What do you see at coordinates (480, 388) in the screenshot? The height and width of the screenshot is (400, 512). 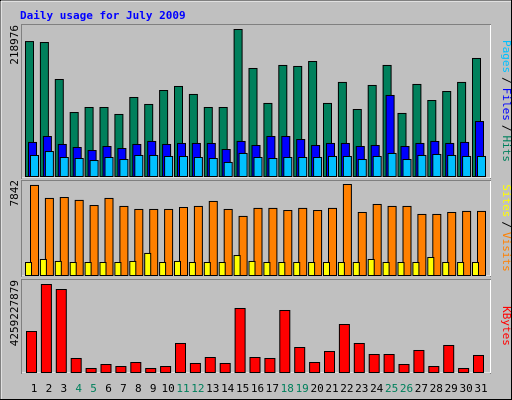 I see `x-tick-label: 31` at bounding box center [480, 388].